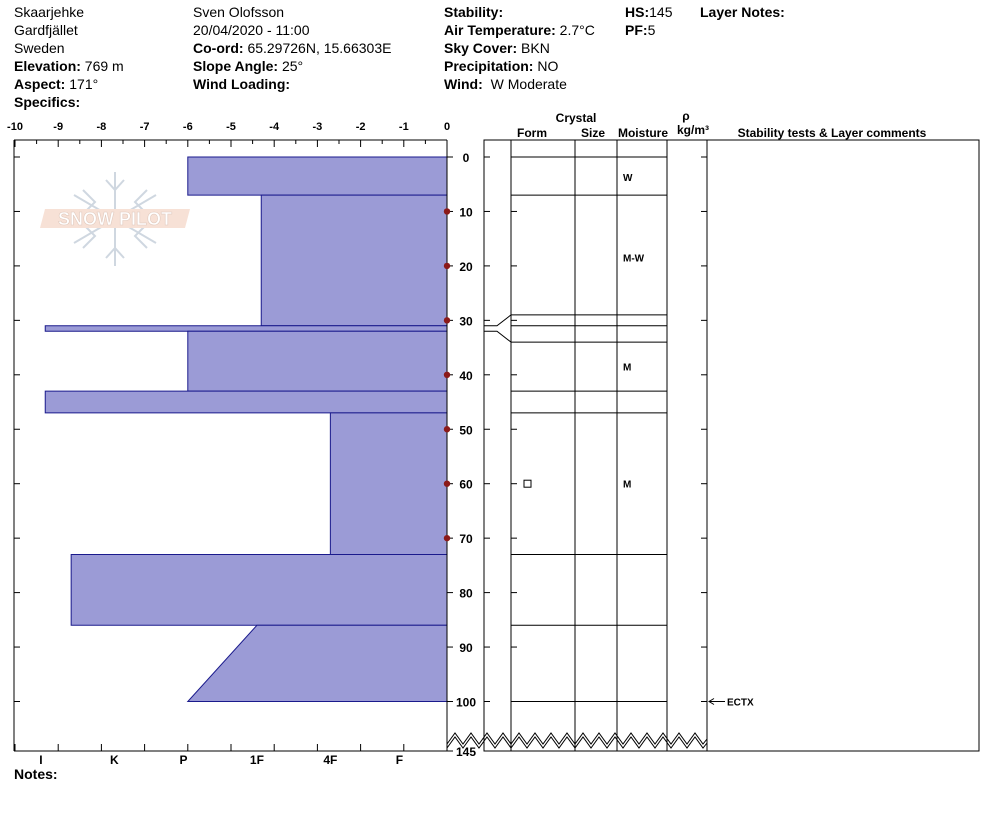 The width and height of the screenshot is (994, 840). Describe the element at coordinates (466, 158) in the screenshot. I see `depth-tick-label: 0` at that location.